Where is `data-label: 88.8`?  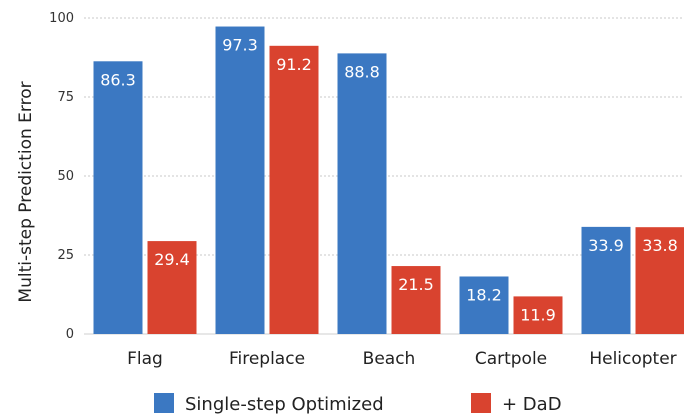
data-label: 88.8 is located at coordinates (362, 71).